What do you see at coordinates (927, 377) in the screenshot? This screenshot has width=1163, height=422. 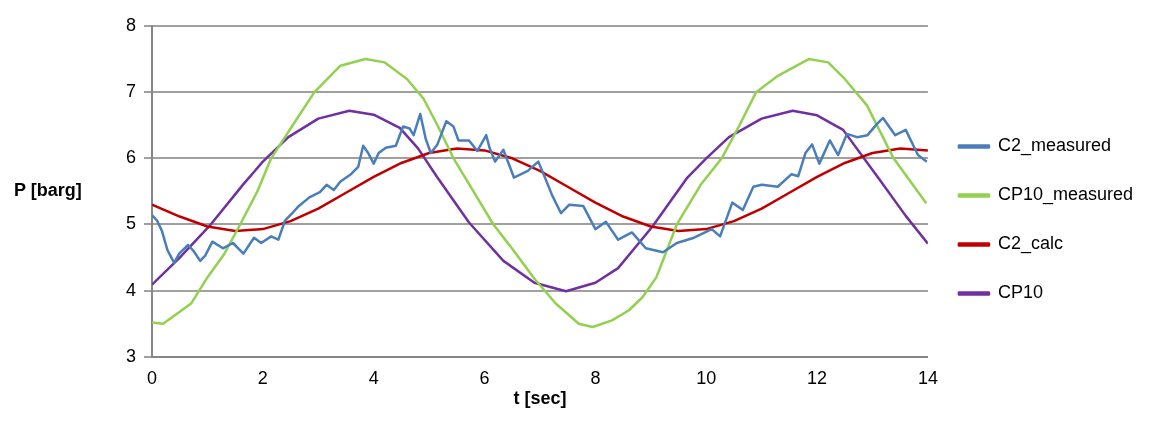 I see `x-tick-label: 14` at bounding box center [927, 377].